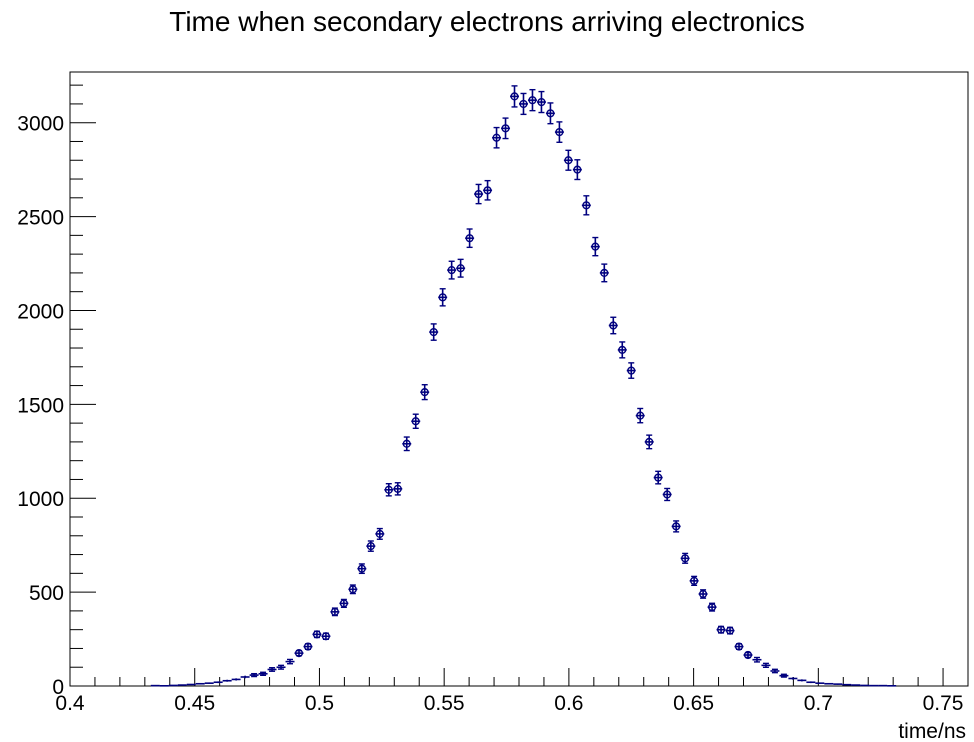 The height and width of the screenshot is (742, 974). What do you see at coordinates (70, 703) in the screenshot?
I see `x-tick-label: 0.4` at bounding box center [70, 703].